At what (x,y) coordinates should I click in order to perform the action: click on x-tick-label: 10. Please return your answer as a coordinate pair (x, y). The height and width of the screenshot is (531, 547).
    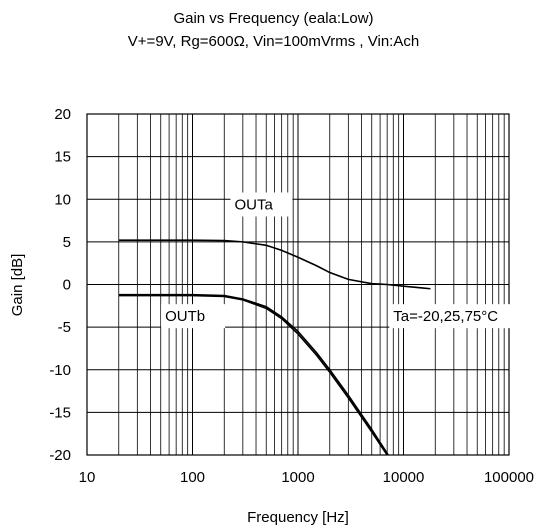
    Looking at the image, I should click on (87, 477).